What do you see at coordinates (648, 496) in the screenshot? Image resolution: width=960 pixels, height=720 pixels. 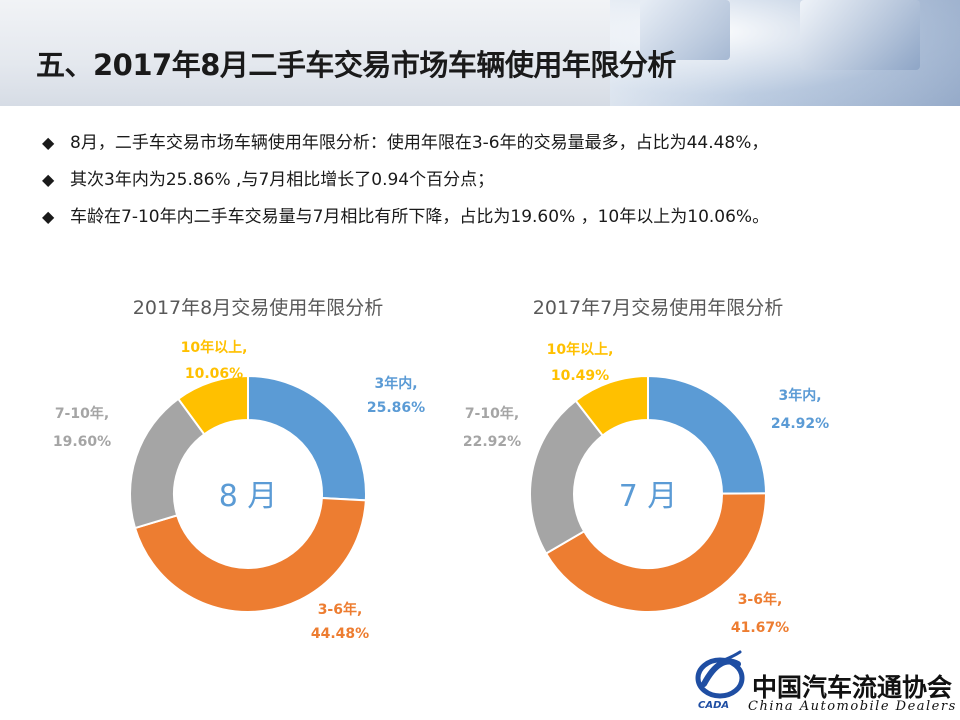 I see `donut-center-label: 7 月` at bounding box center [648, 496].